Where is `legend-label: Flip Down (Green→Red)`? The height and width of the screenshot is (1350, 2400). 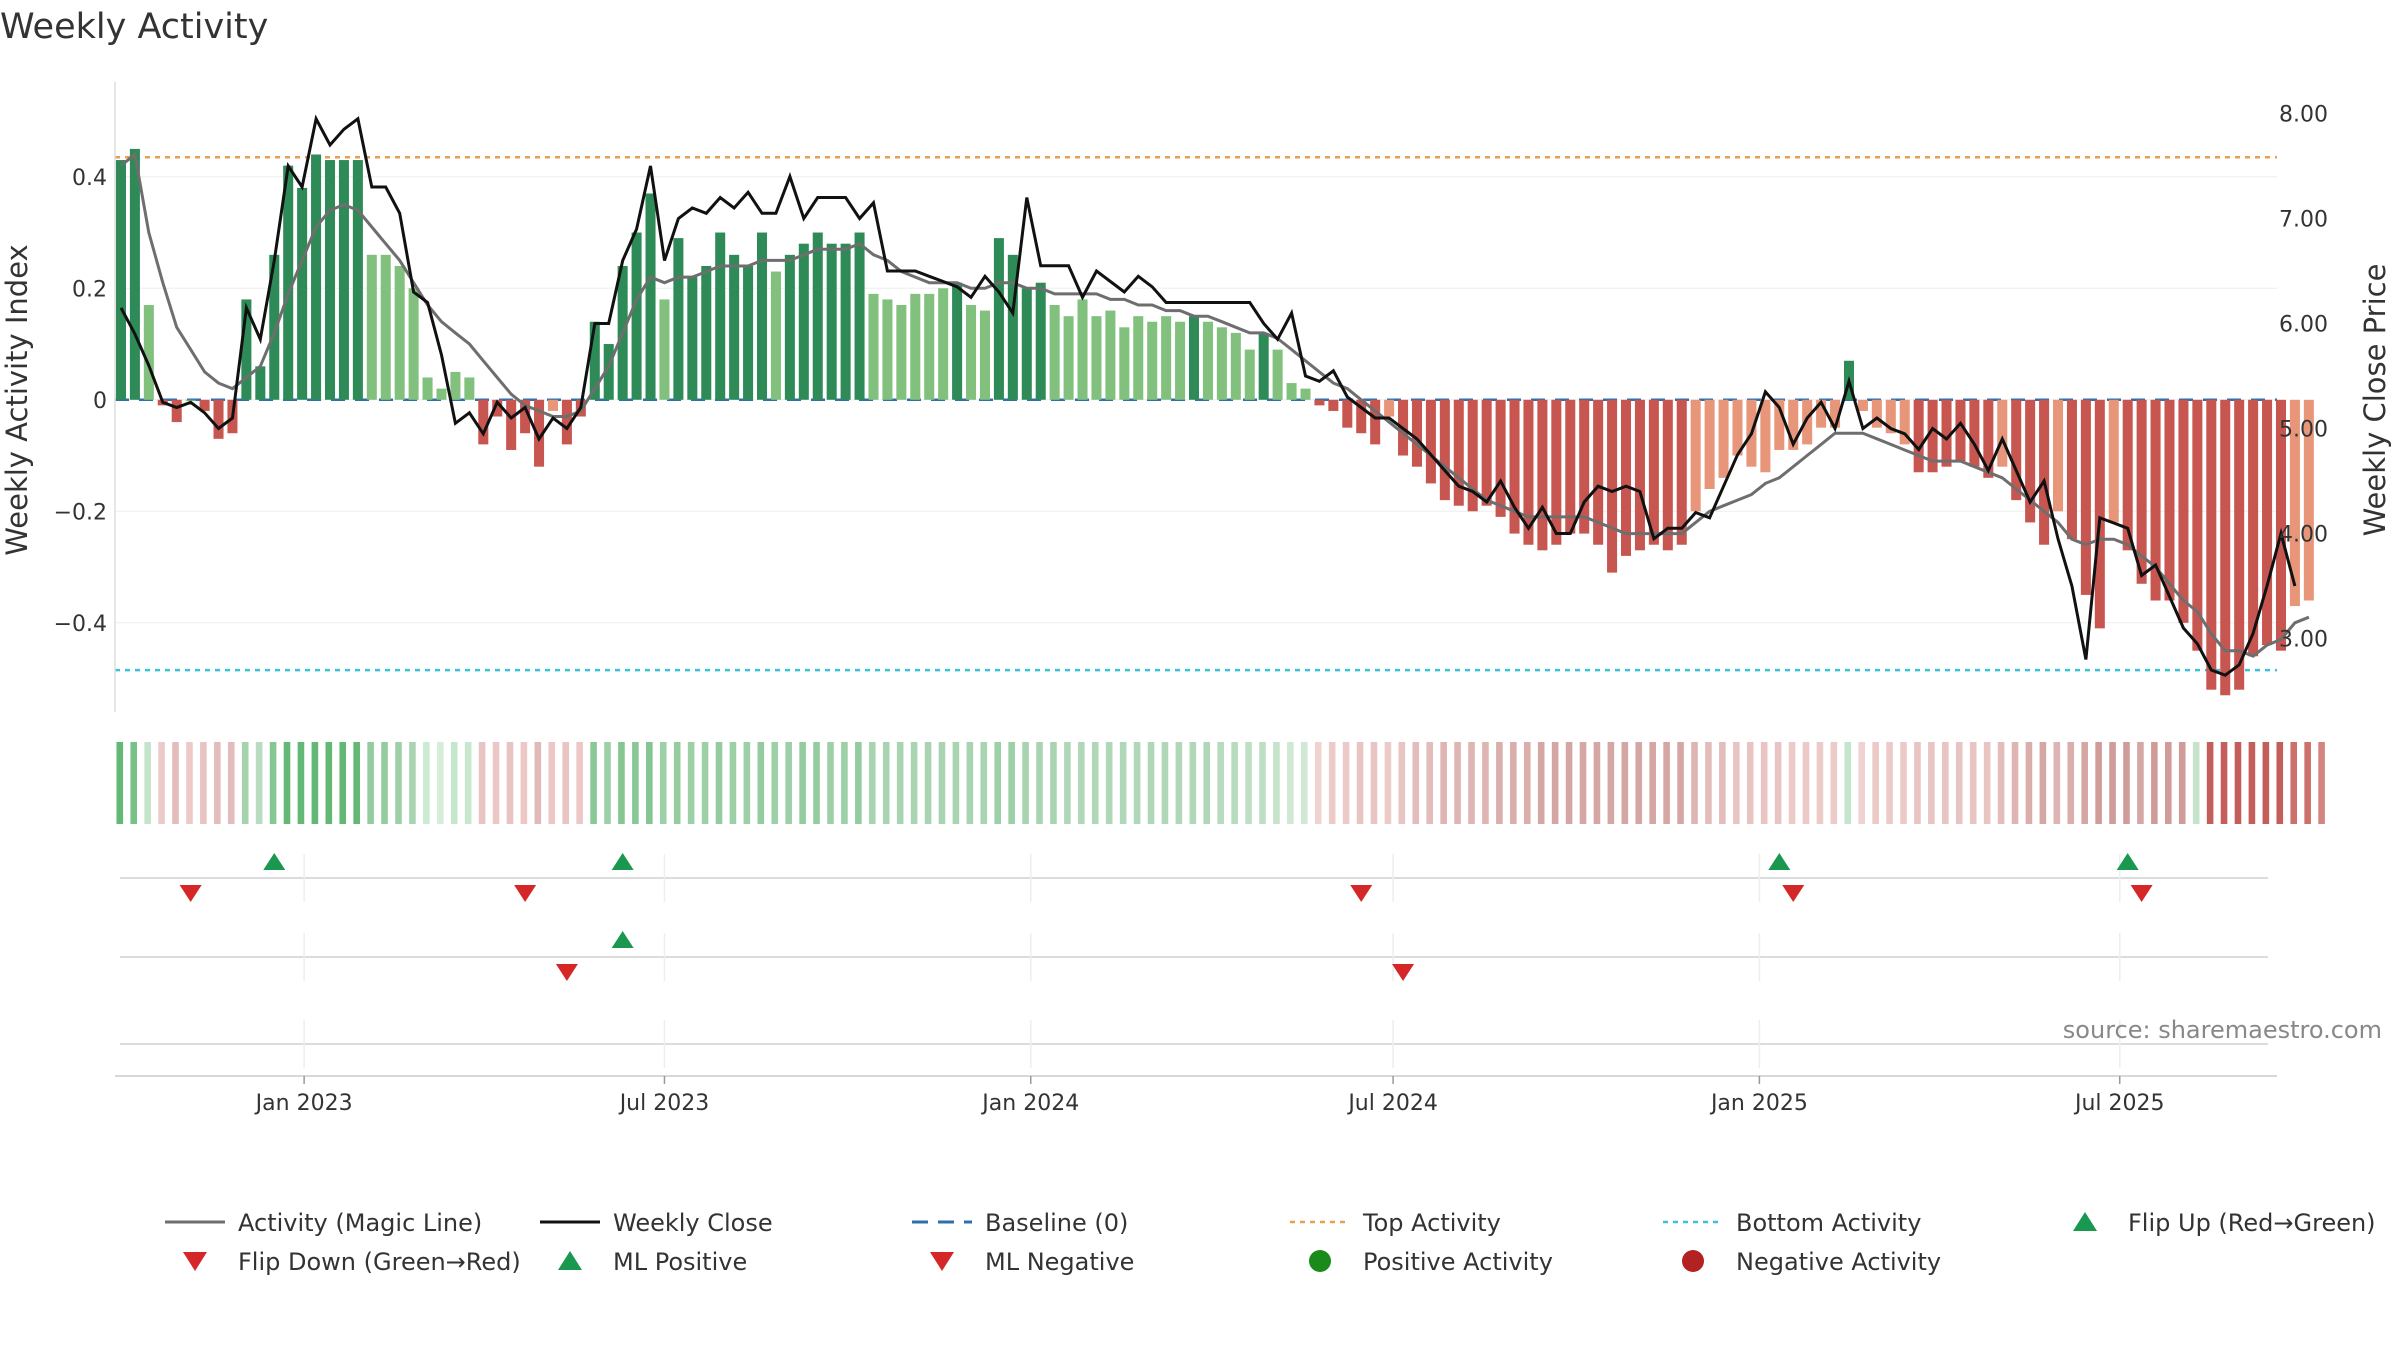
legend-label: Flip Down (Green→Red) is located at coordinates (379, 1262).